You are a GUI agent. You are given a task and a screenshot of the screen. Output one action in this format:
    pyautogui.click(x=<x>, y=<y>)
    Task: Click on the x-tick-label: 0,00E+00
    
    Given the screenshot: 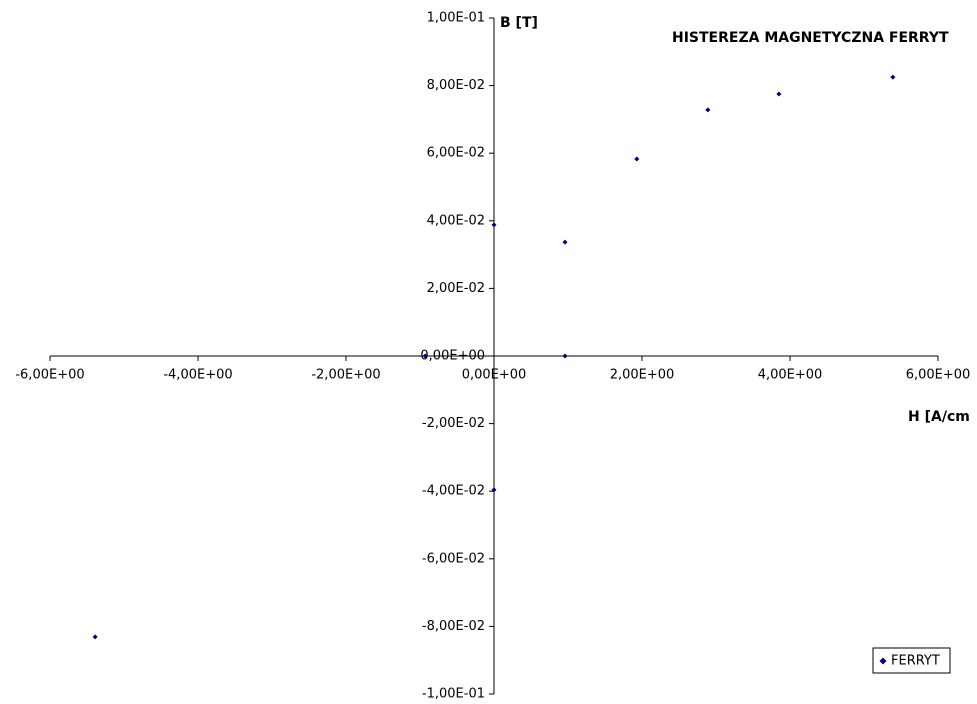 What is the action you would take?
    pyautogui.click(x=494, y=375)
    